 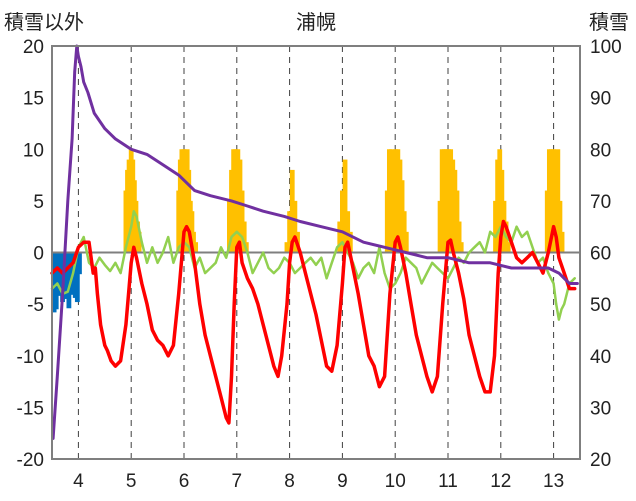 What do you see at coordinates (500, 481) in the screenshot?
I see `x-tick-label: 12` at bounding box center [500, 481].